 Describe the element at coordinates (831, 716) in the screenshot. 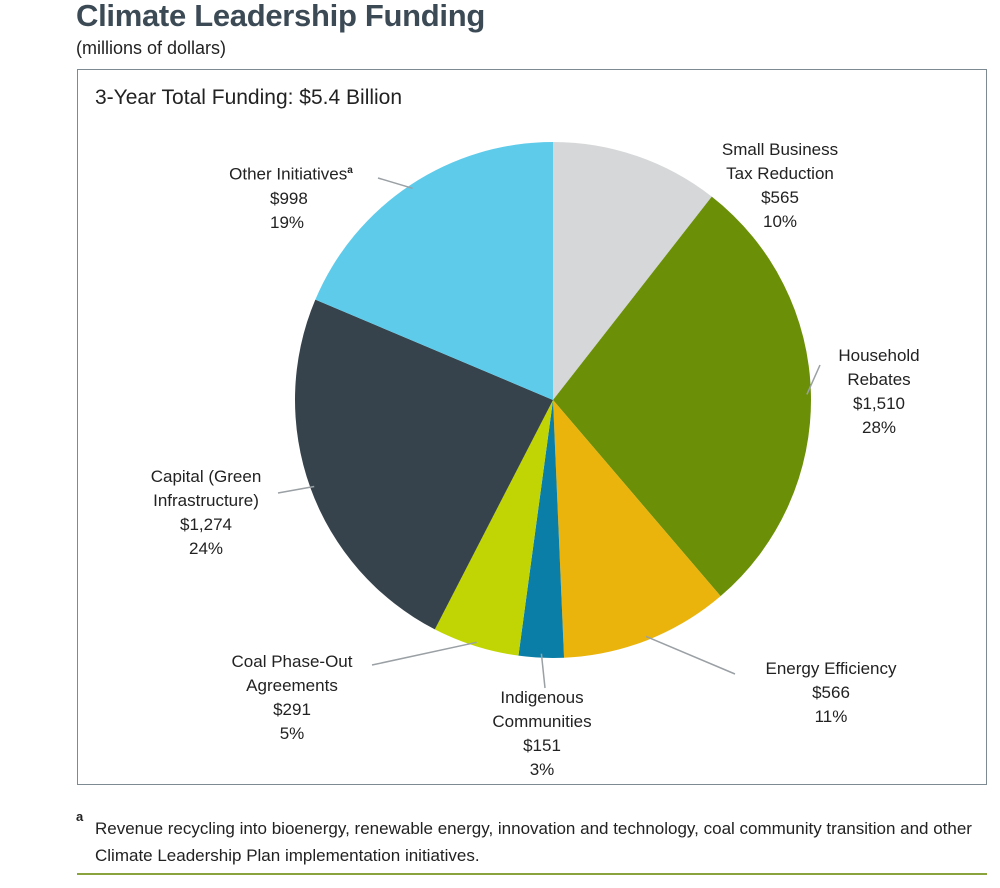

I see `slice-percent: 11%` at that location.